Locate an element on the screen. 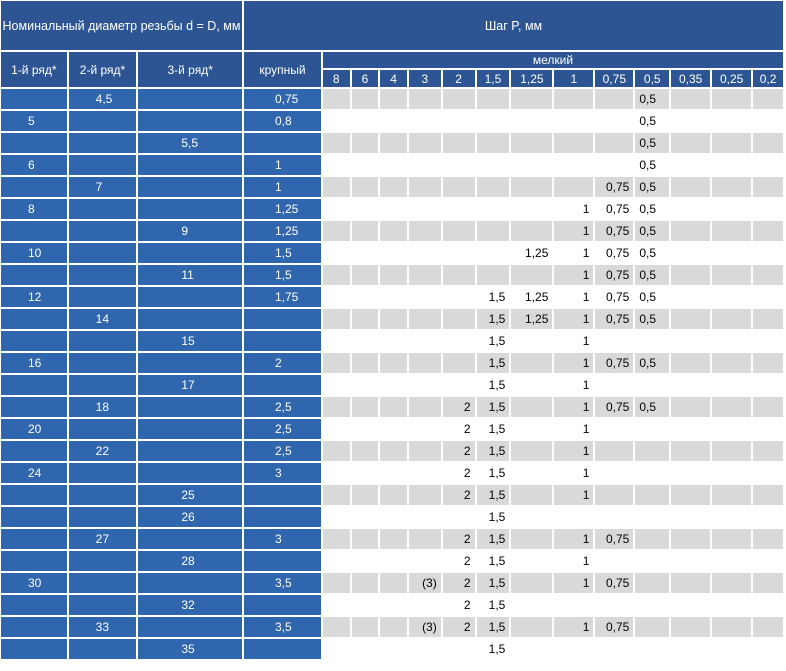 The width and height of the screenshot is (786, 671). series-3-diameter: 32 is located at coordinates (190, 605).